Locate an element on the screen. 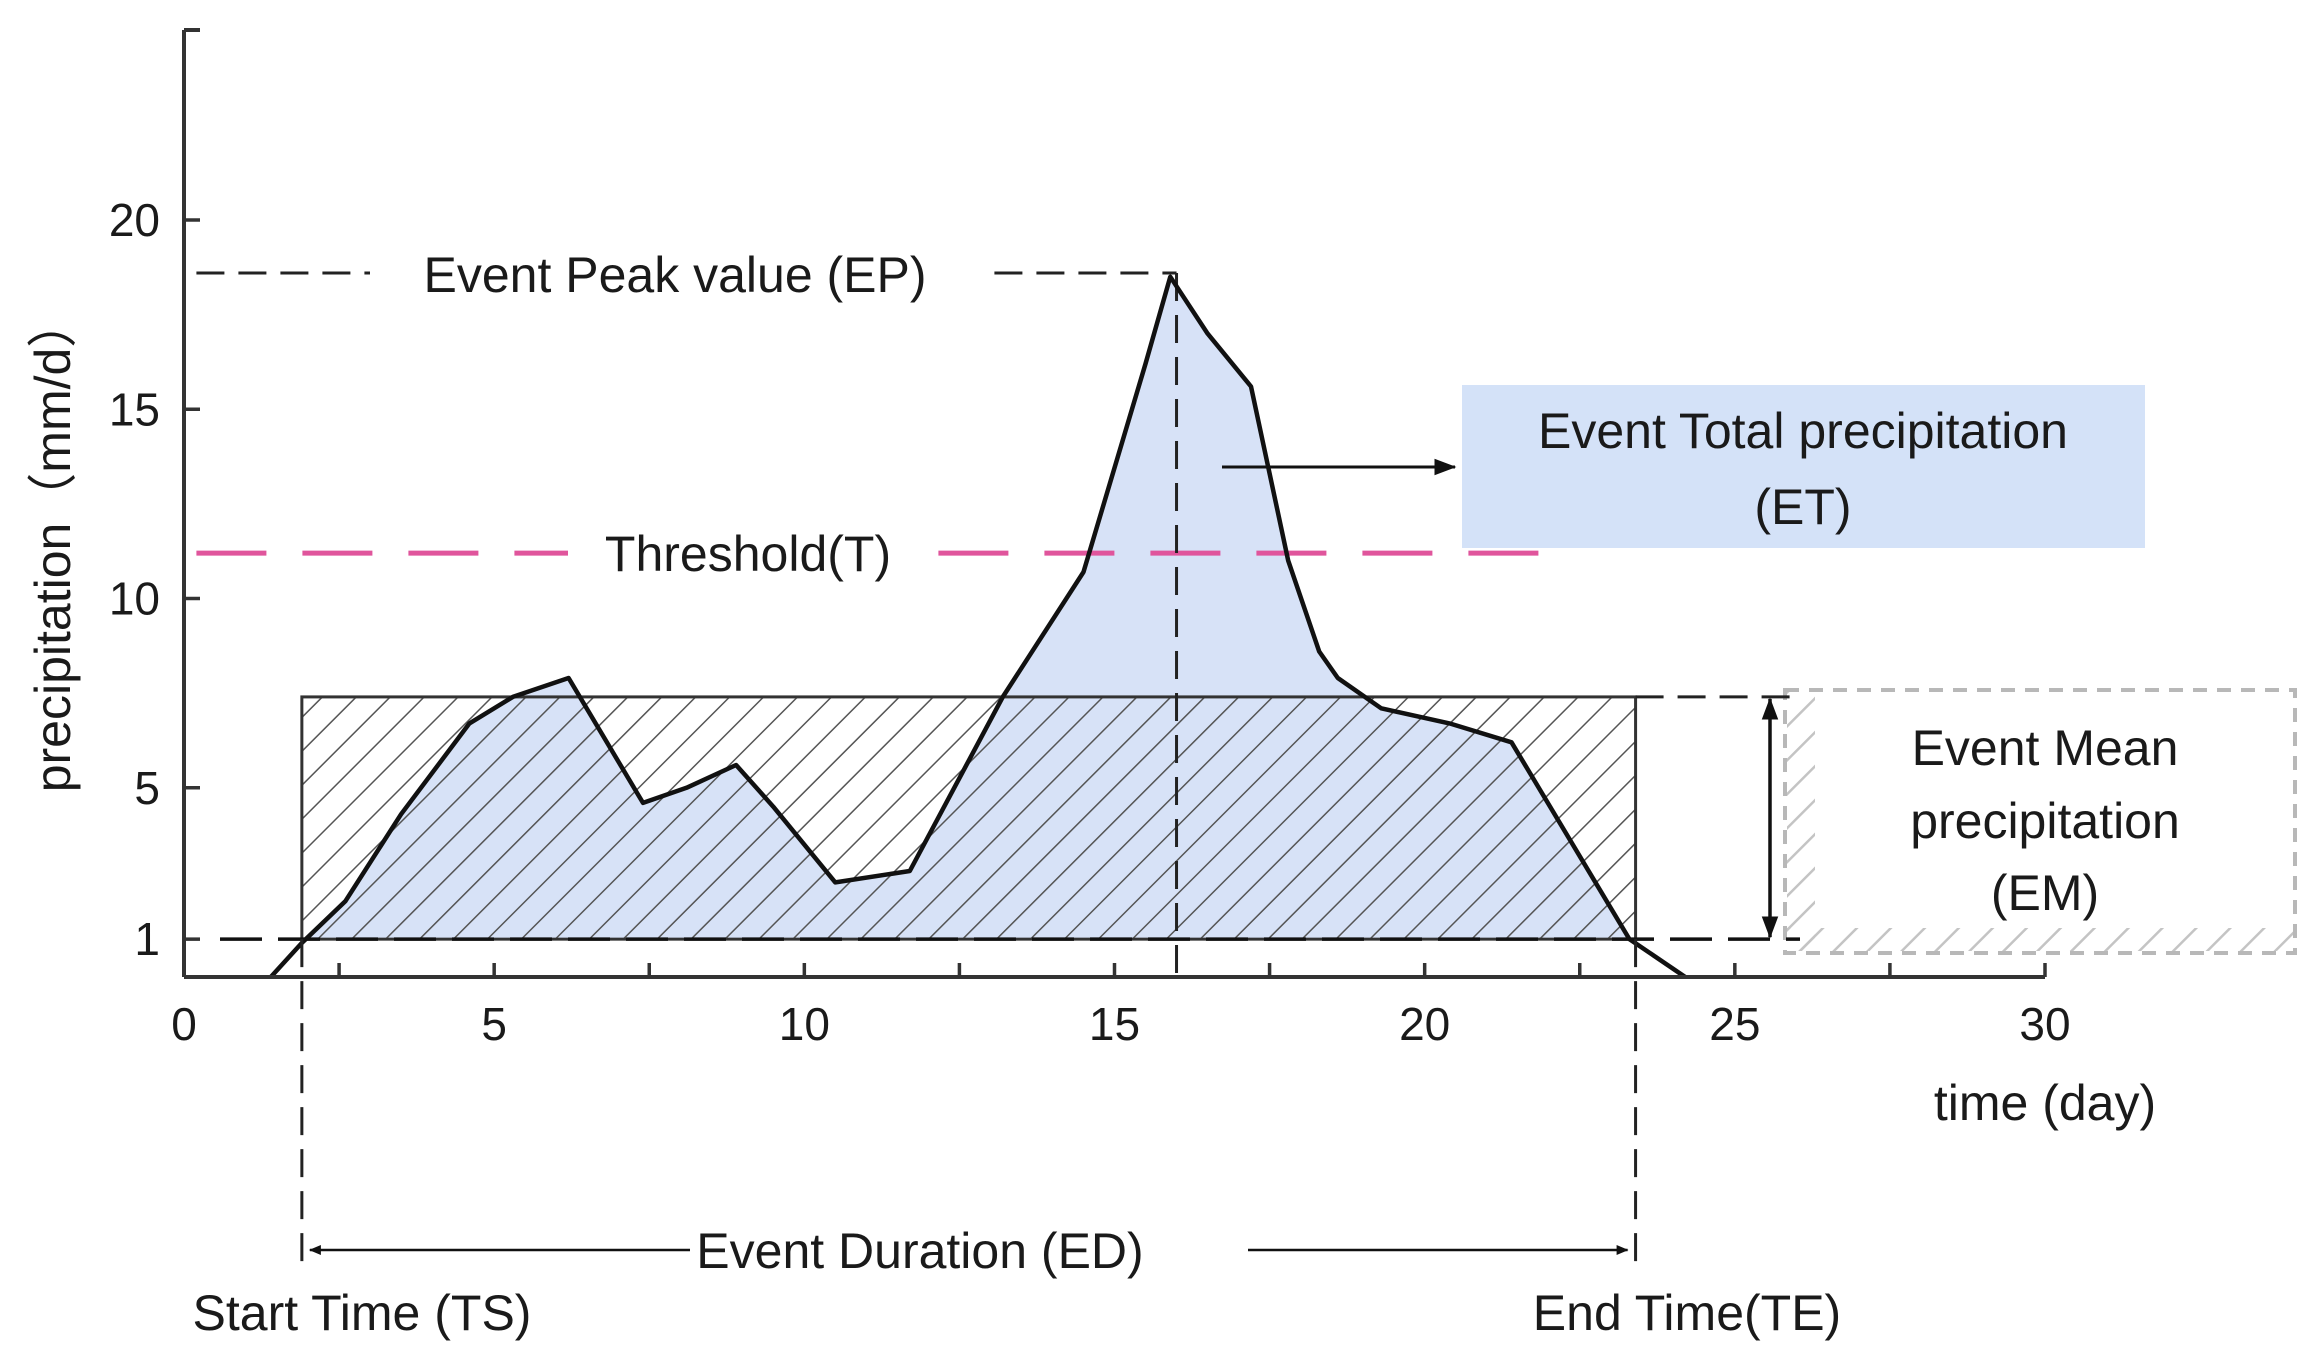  x-axis-title: time (day) is located at coordinates (2045, 1103).